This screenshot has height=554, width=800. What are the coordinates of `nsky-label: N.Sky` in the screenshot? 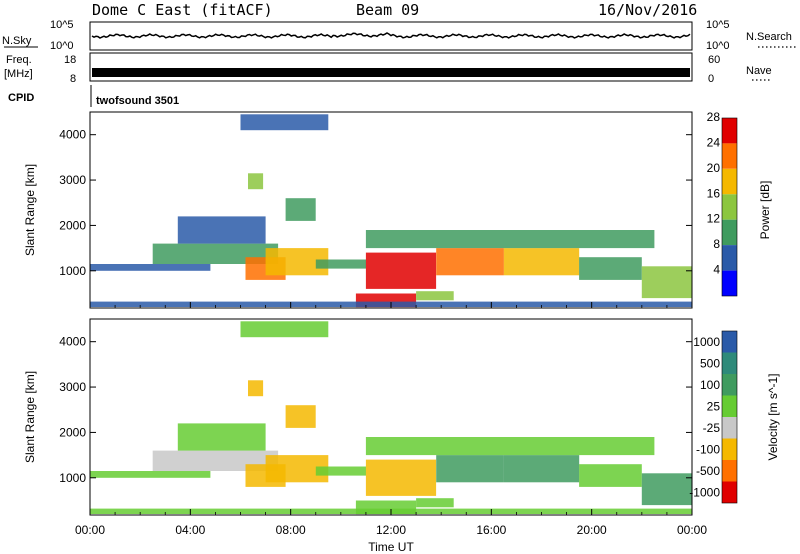 It's located at (17, 41).